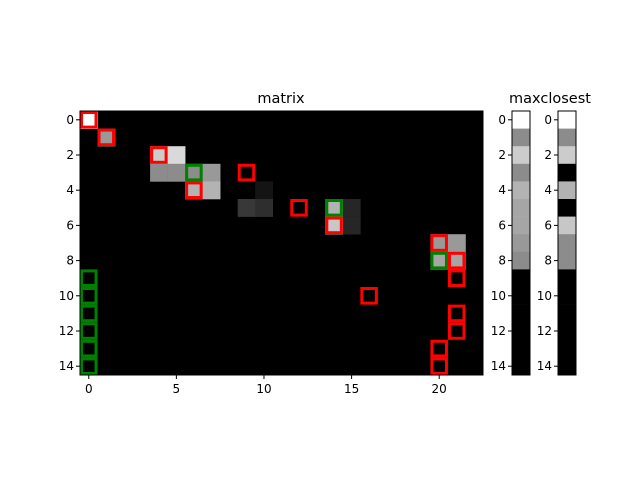 The image size is (640, 480). What do you see at coordinates (439, 389) in the screenshot?
I see `x-tick-label: 20` at bounding box center [439, 389].